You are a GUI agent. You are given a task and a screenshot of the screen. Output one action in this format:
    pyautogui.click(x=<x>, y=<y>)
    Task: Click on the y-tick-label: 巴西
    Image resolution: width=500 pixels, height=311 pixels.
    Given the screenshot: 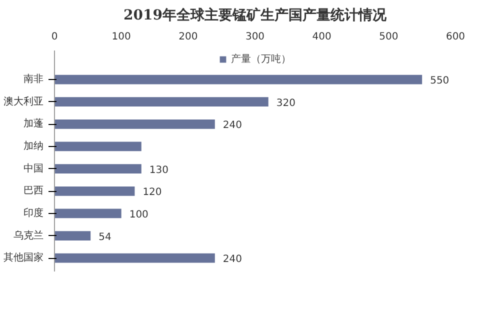 What is the action you would take?
    pyautogui.click(x=34, y=191)
    